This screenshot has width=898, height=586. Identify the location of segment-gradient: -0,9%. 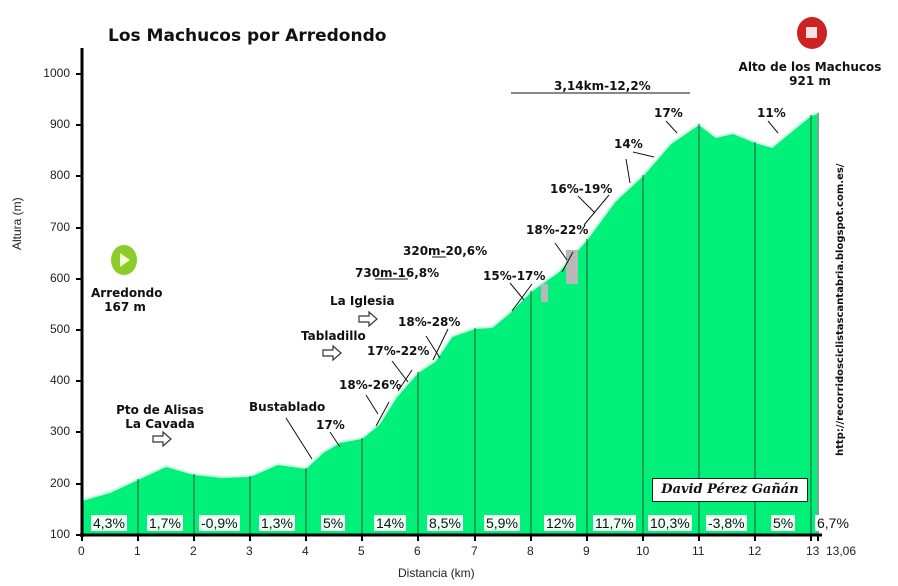
(219, 523).